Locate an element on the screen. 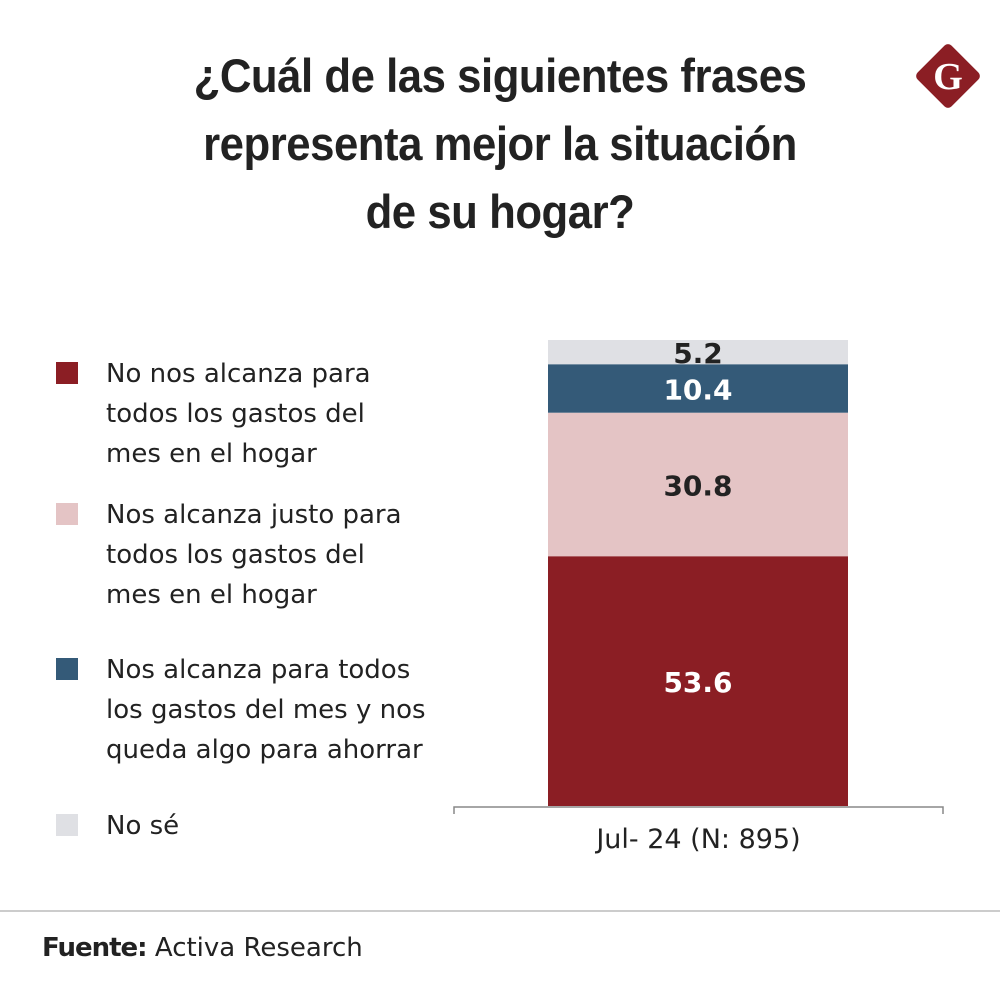 This screenshot has height=1002, width=1000. legend-label: No sé is located at coordinates (142, 826).